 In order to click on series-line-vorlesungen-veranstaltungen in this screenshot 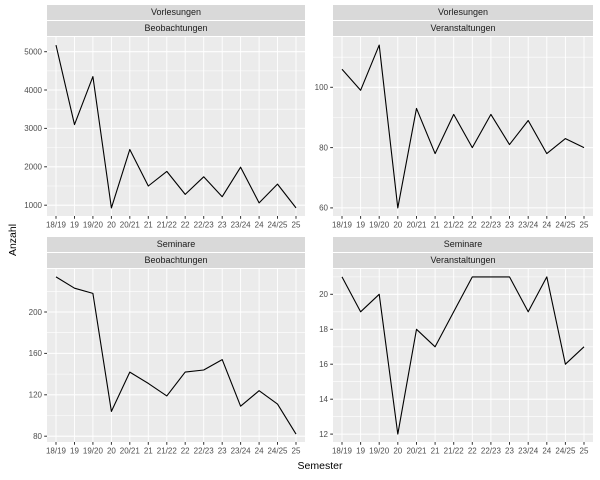, I will do `click(463, 126)`.